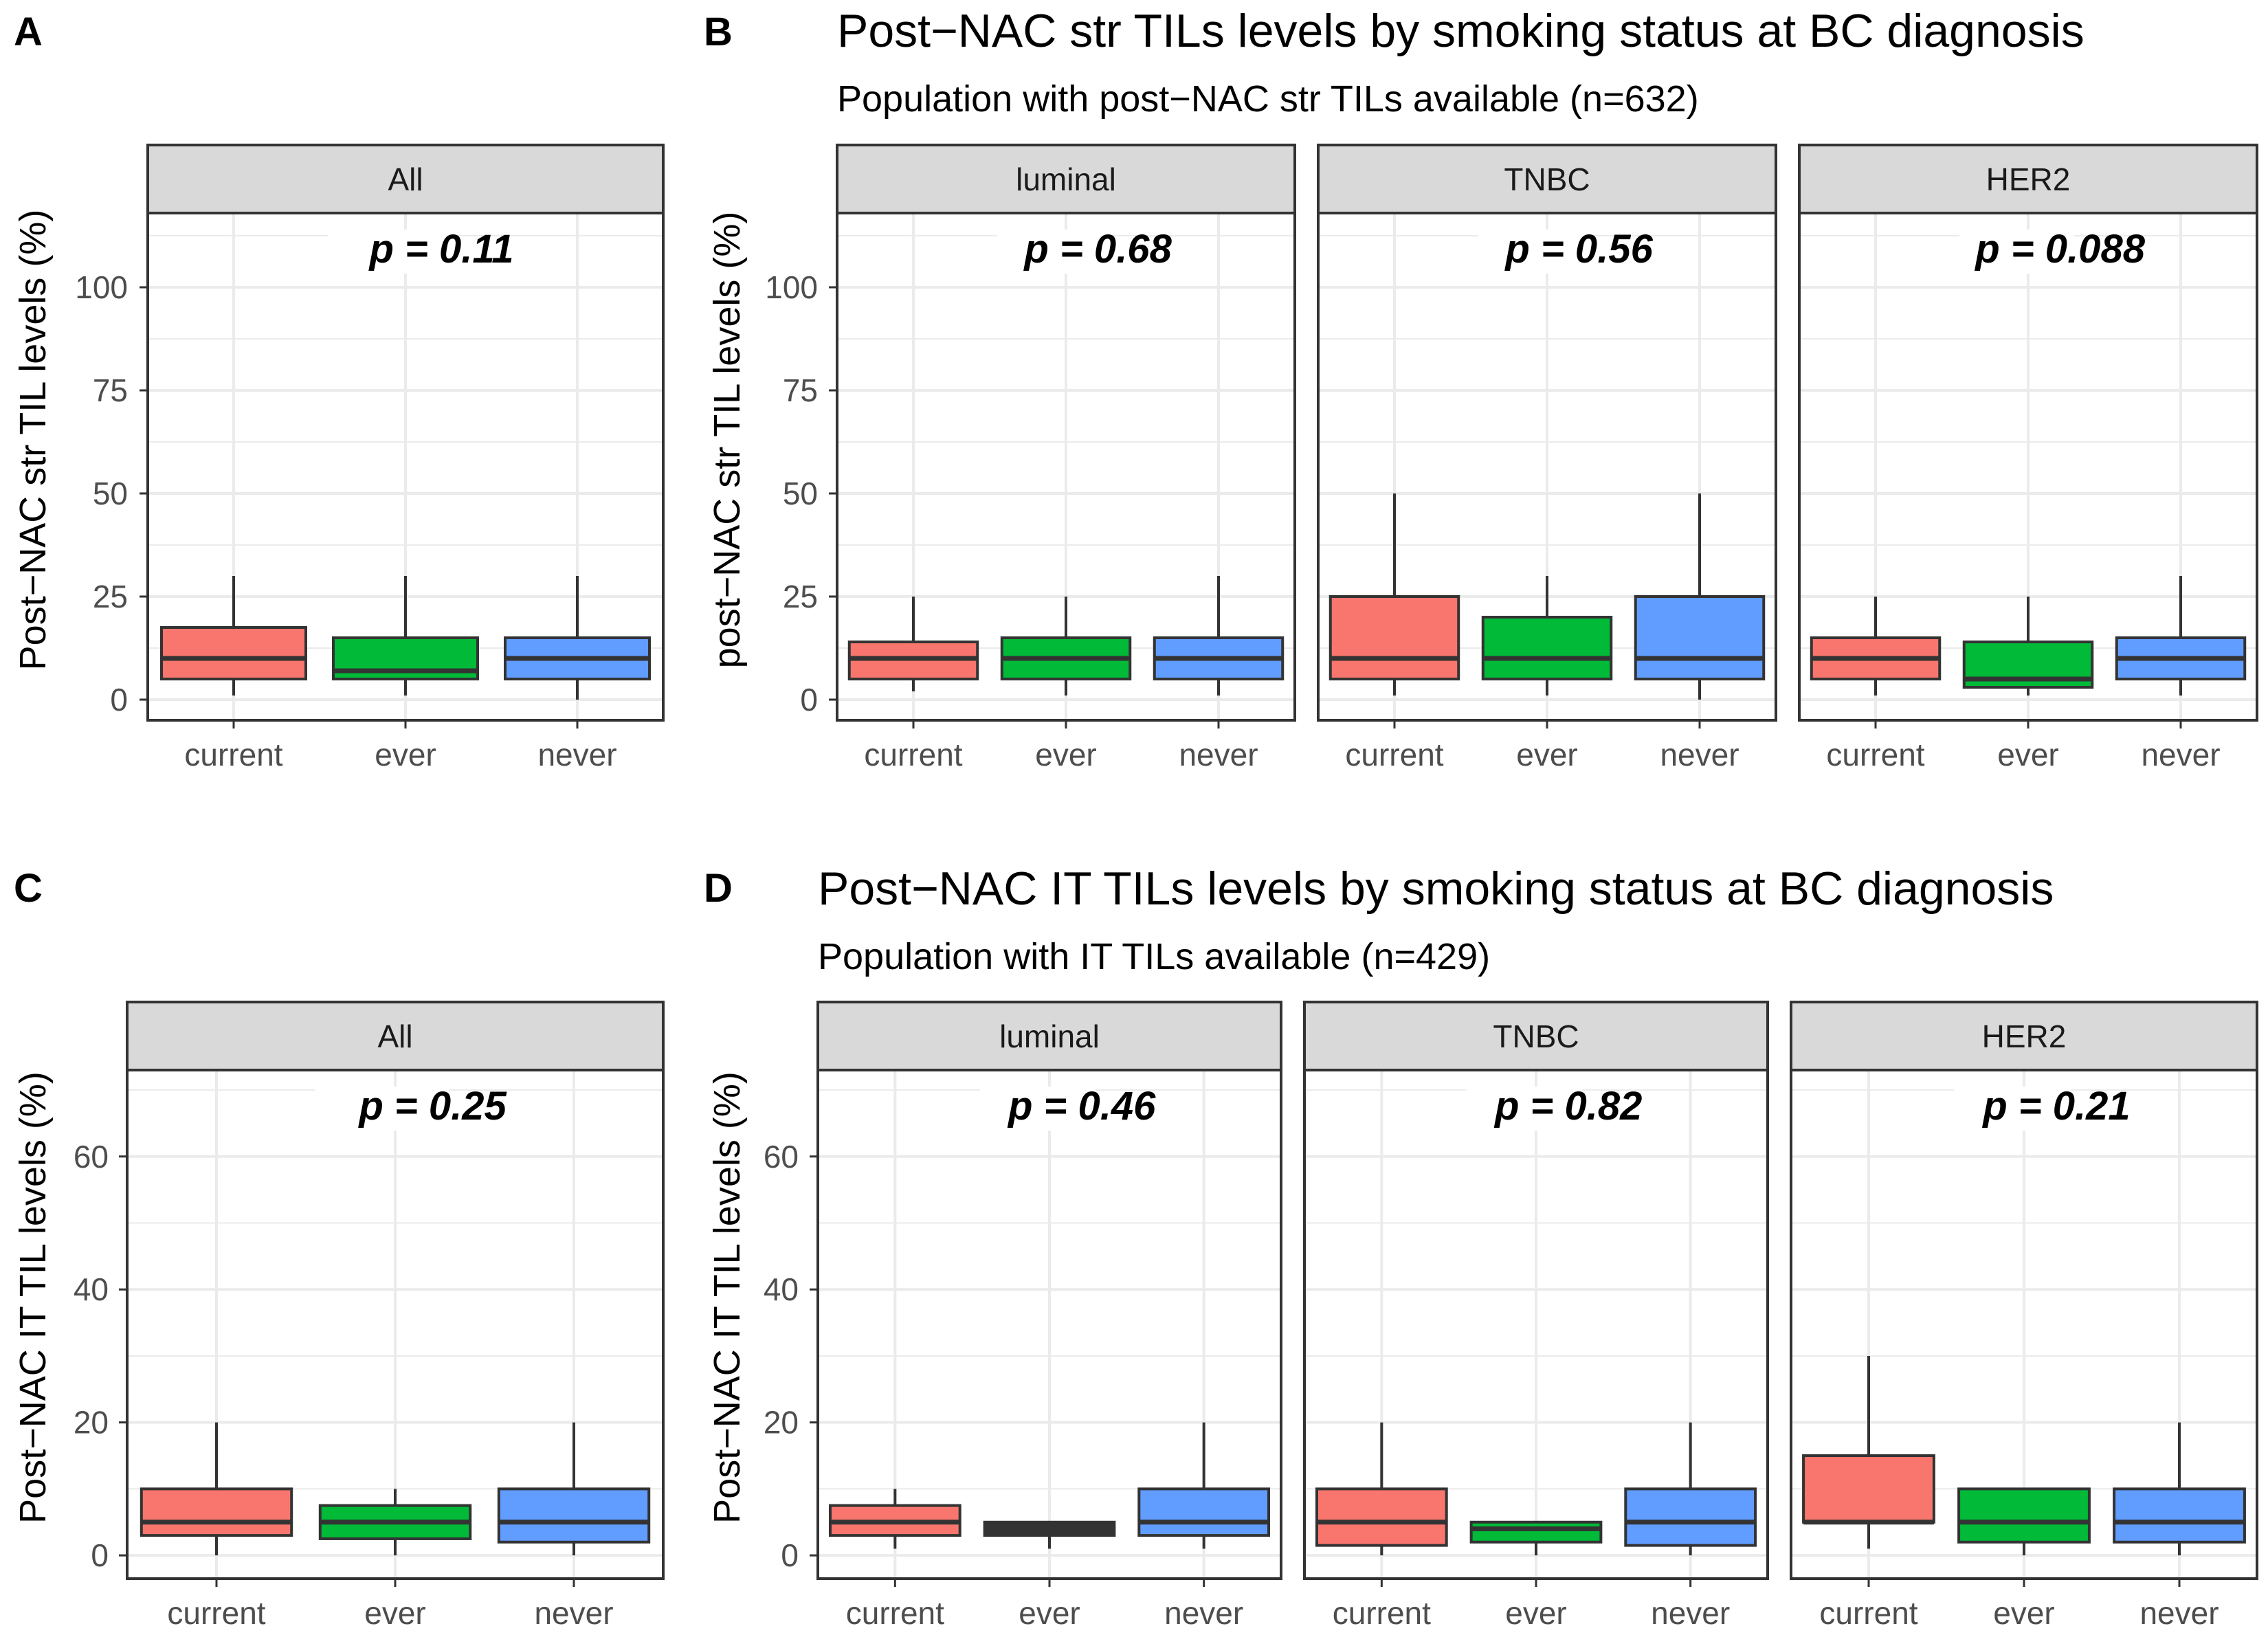 The height and width of the screenshot is (1635, 2268). I want to click on p-value-label: p = 0.82, so click(1567, 1106).